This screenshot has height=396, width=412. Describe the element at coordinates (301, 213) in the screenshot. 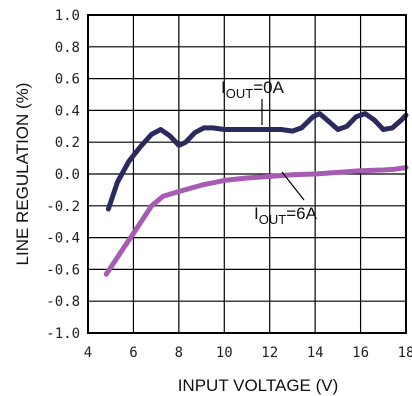

I see `annotation-label-6a-rest: =6A` at that location.